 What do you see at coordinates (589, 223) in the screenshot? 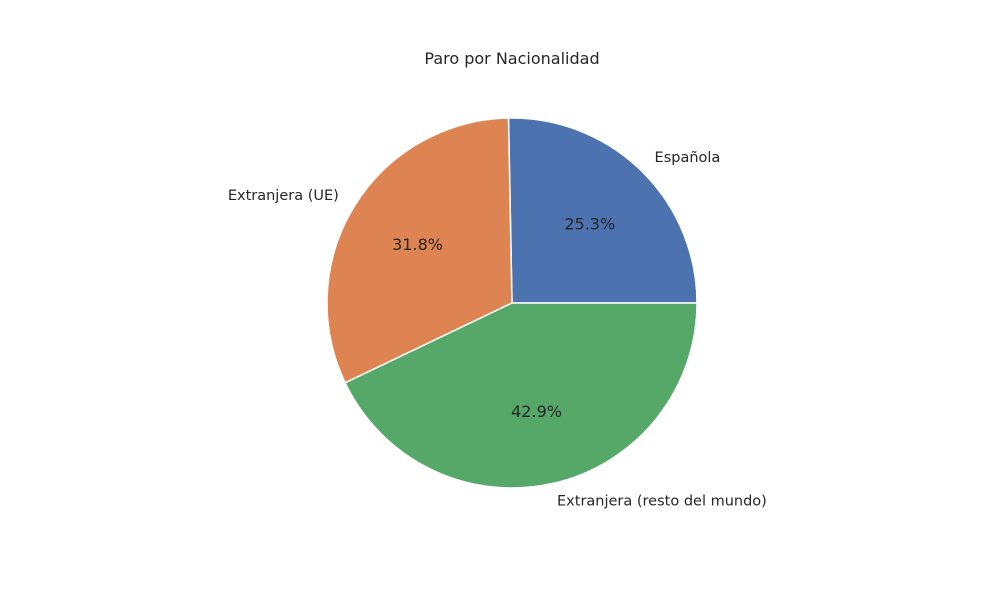
I see `slice-percent-label: 25.3%` at bounding box center [589, 223].